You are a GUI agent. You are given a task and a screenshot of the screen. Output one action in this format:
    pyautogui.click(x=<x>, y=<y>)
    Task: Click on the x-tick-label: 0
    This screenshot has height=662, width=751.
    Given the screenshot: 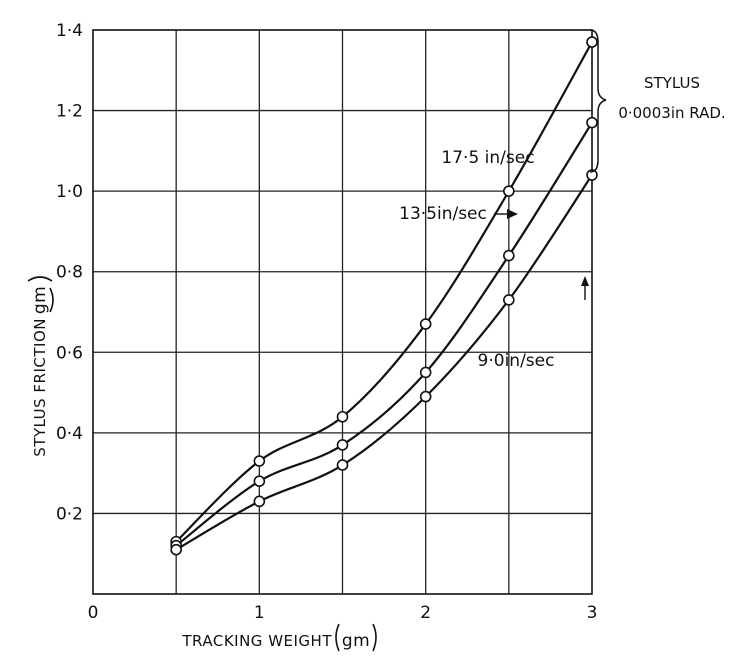 What is the action you would take?
    pyautogui.click(x=93, y=613)
    